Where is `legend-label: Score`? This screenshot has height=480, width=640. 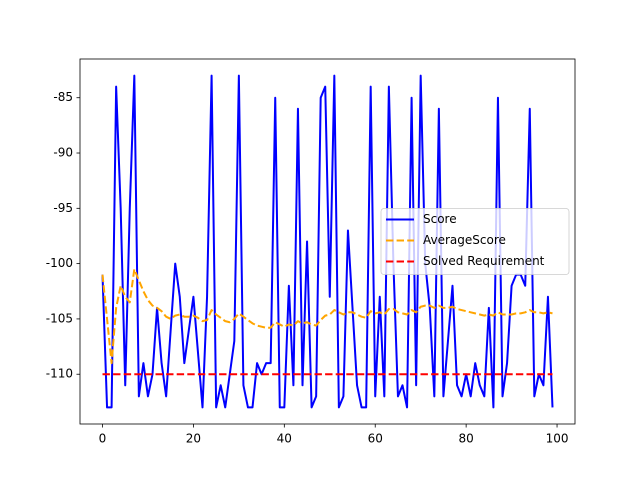
legend-label: Score is located at coordinates (440, 219).